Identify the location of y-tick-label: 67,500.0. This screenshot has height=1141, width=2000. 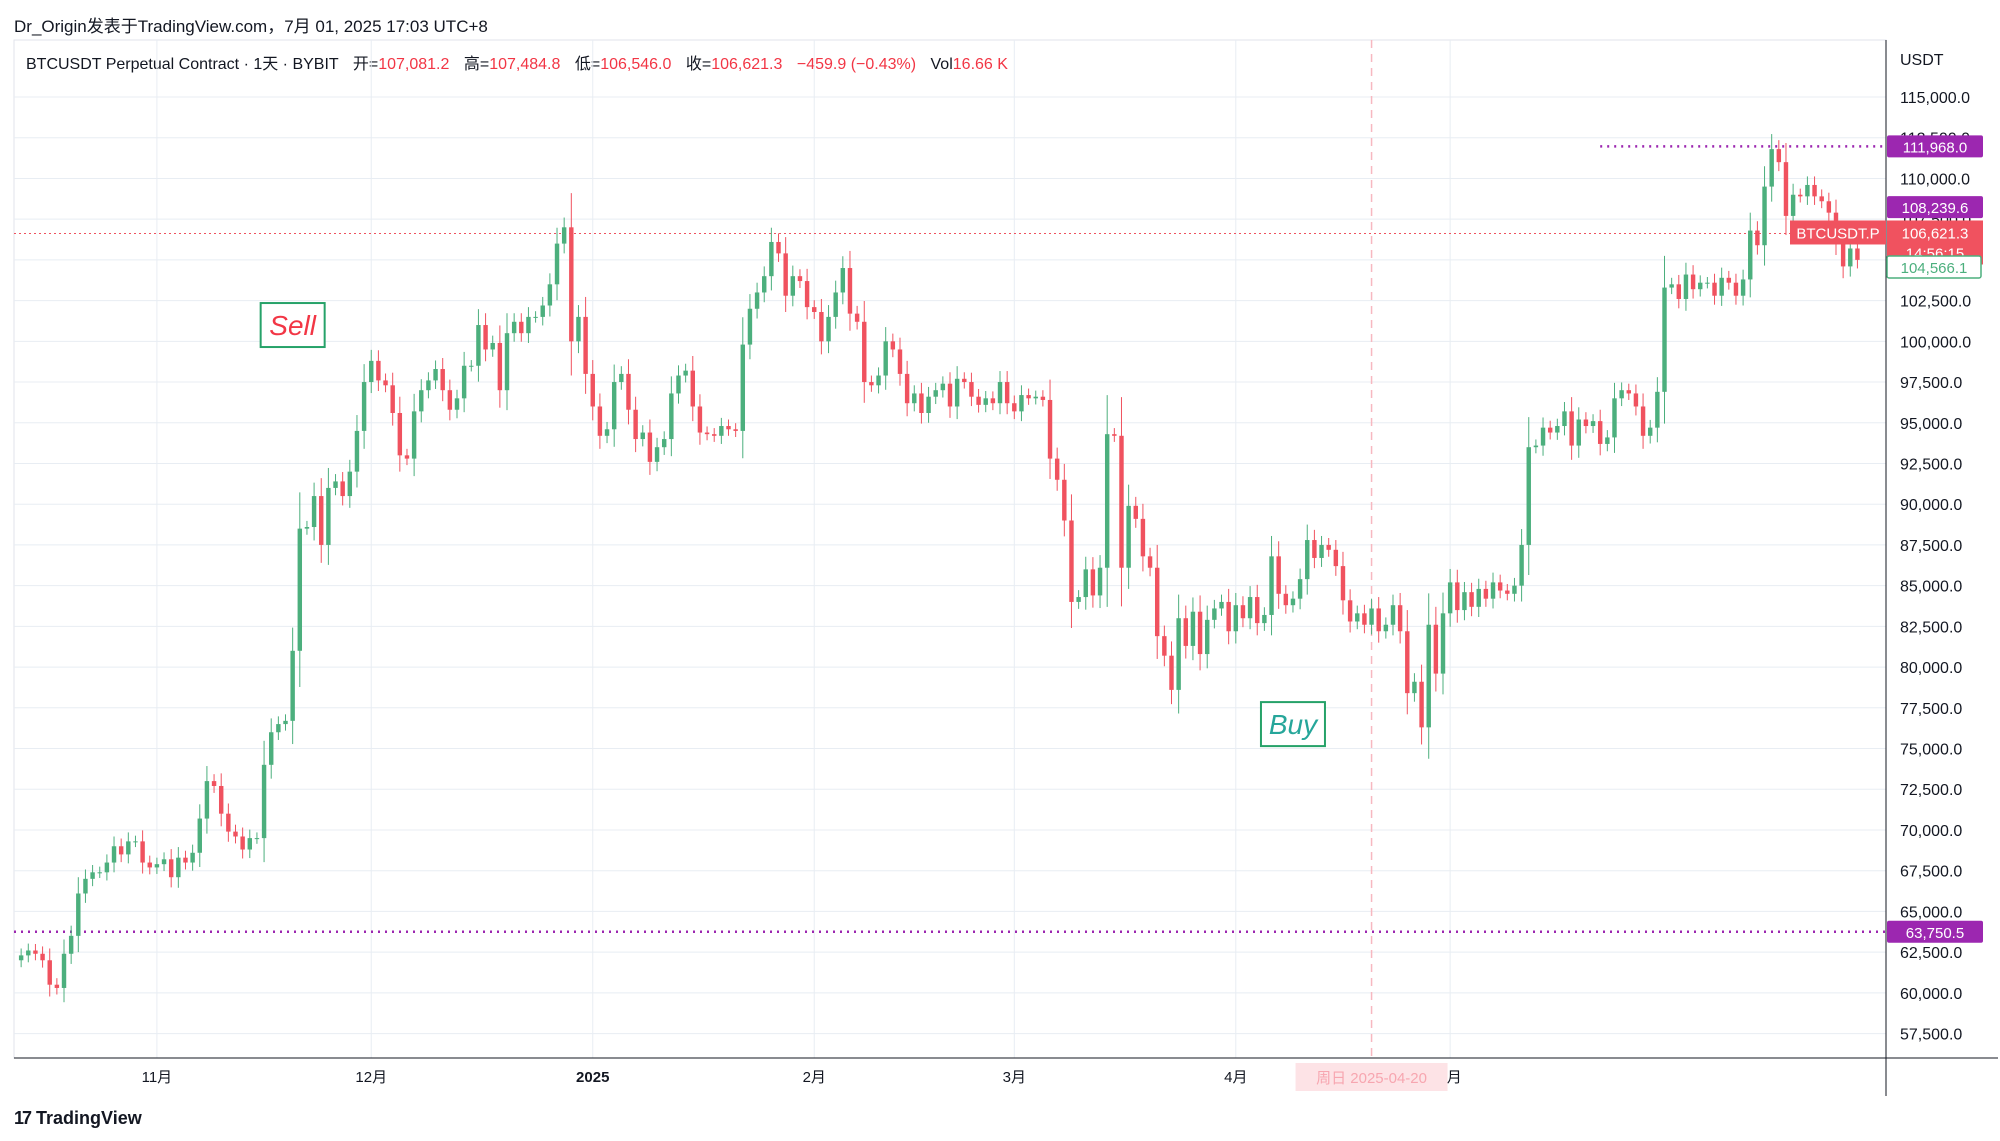
(1931, 872).